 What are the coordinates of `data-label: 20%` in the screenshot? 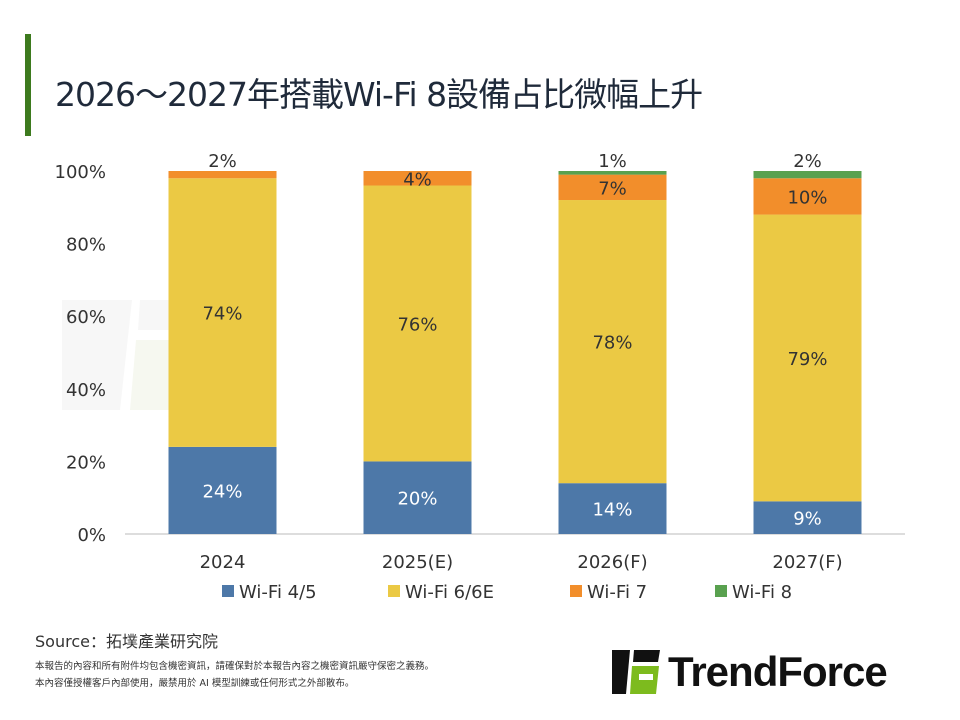 It's located at (417, 499).